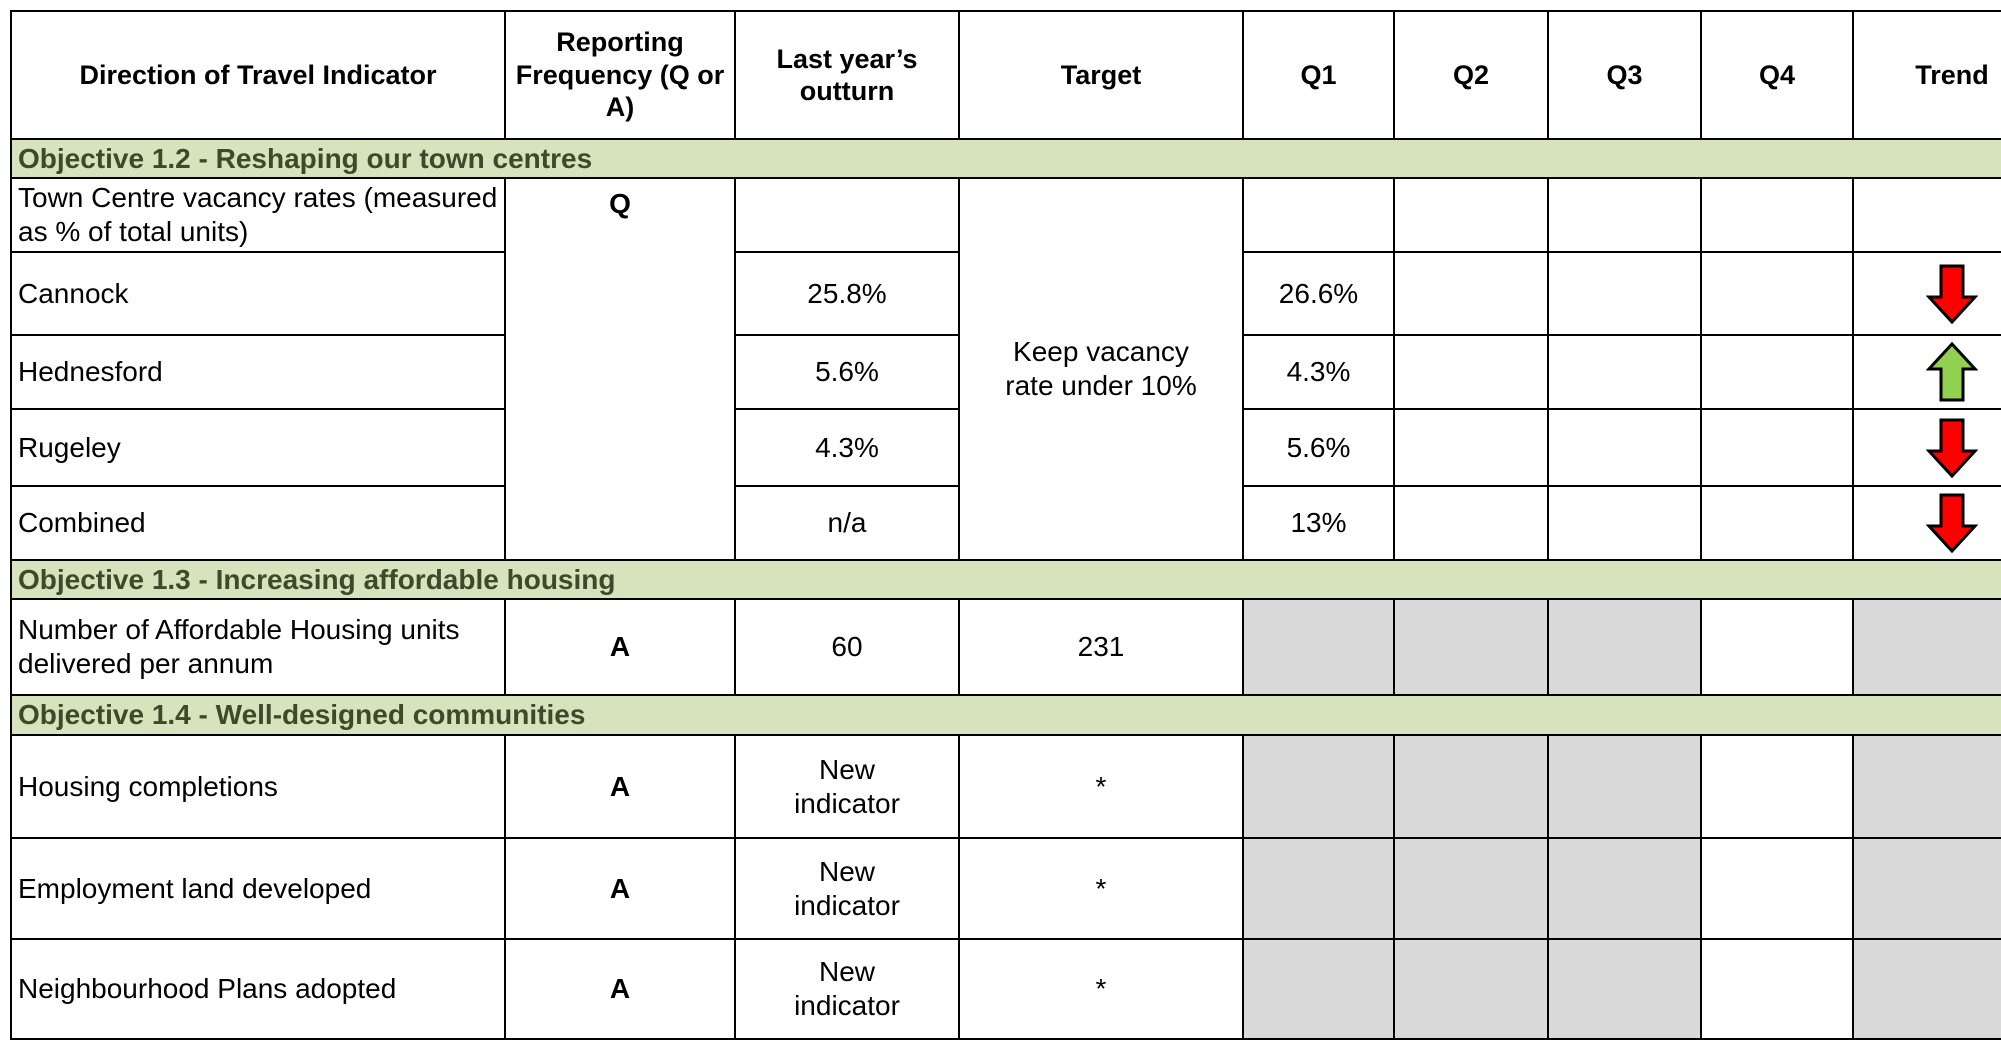 The width and height of the screenshot is (2001, 1040). I want to click on indicator: Employment land developed, so click(258, 888).